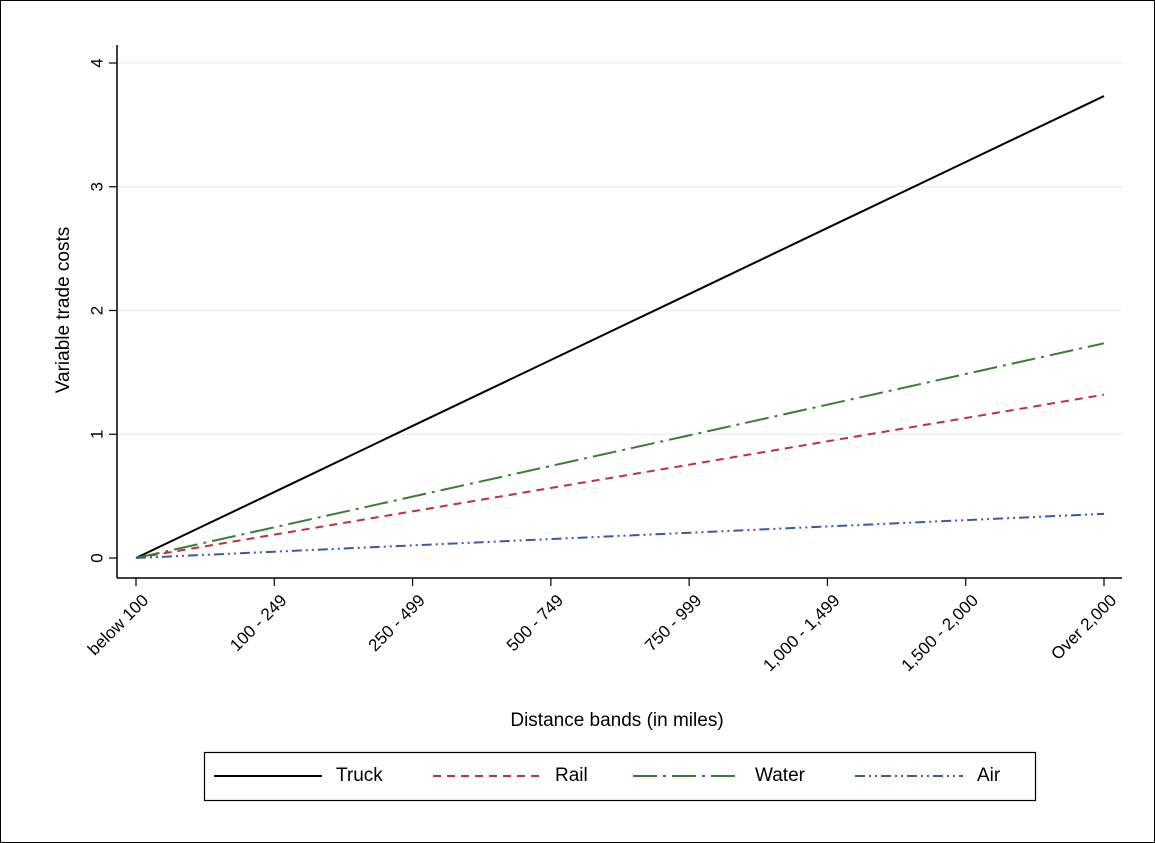 This screenshot has width=1155, height=843. What do you see at coordinates (96, 310) in the screenshot?
I see `y-tick-label: 2` at bounding box center [96, 310].